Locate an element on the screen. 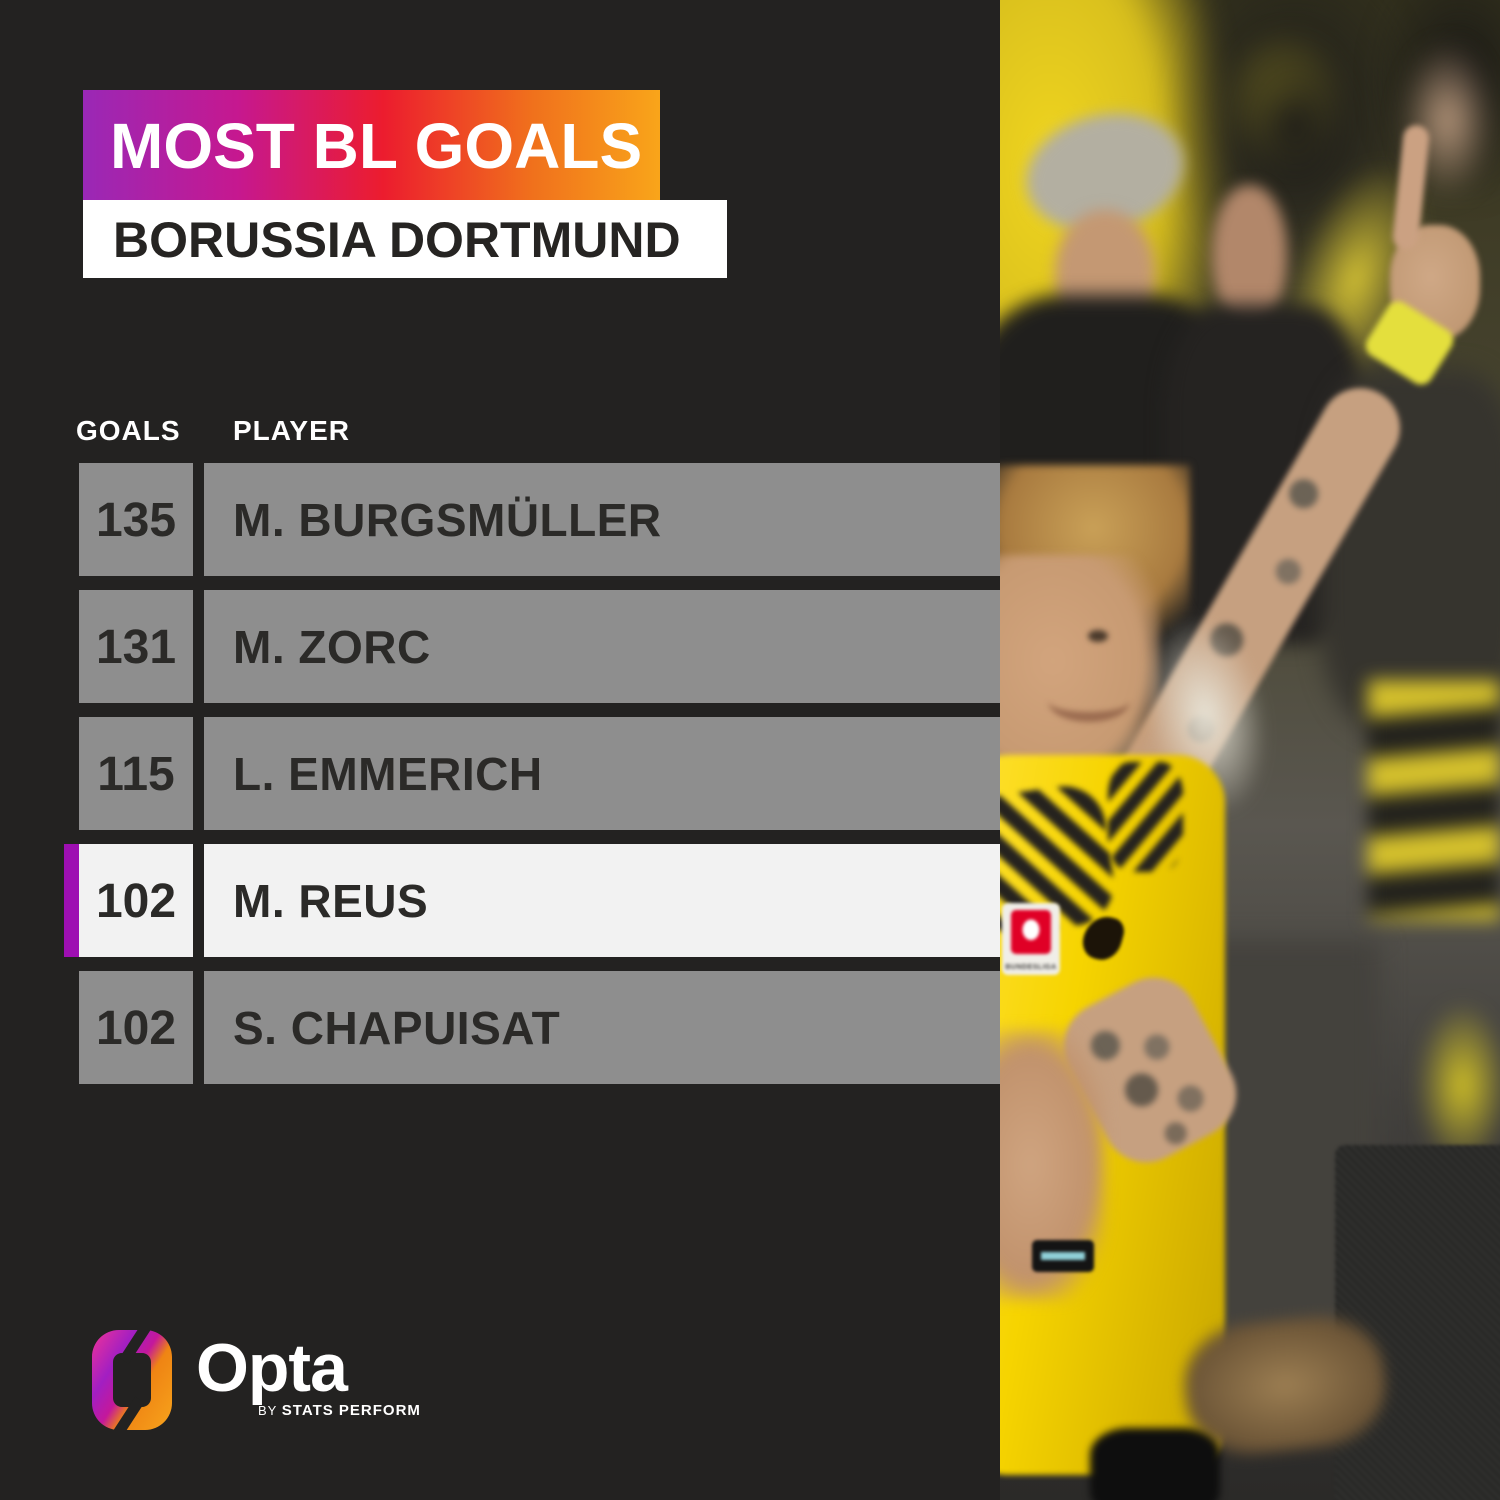 The image size is (1500, 1500). player-face is located at coordinates (1080, 672).